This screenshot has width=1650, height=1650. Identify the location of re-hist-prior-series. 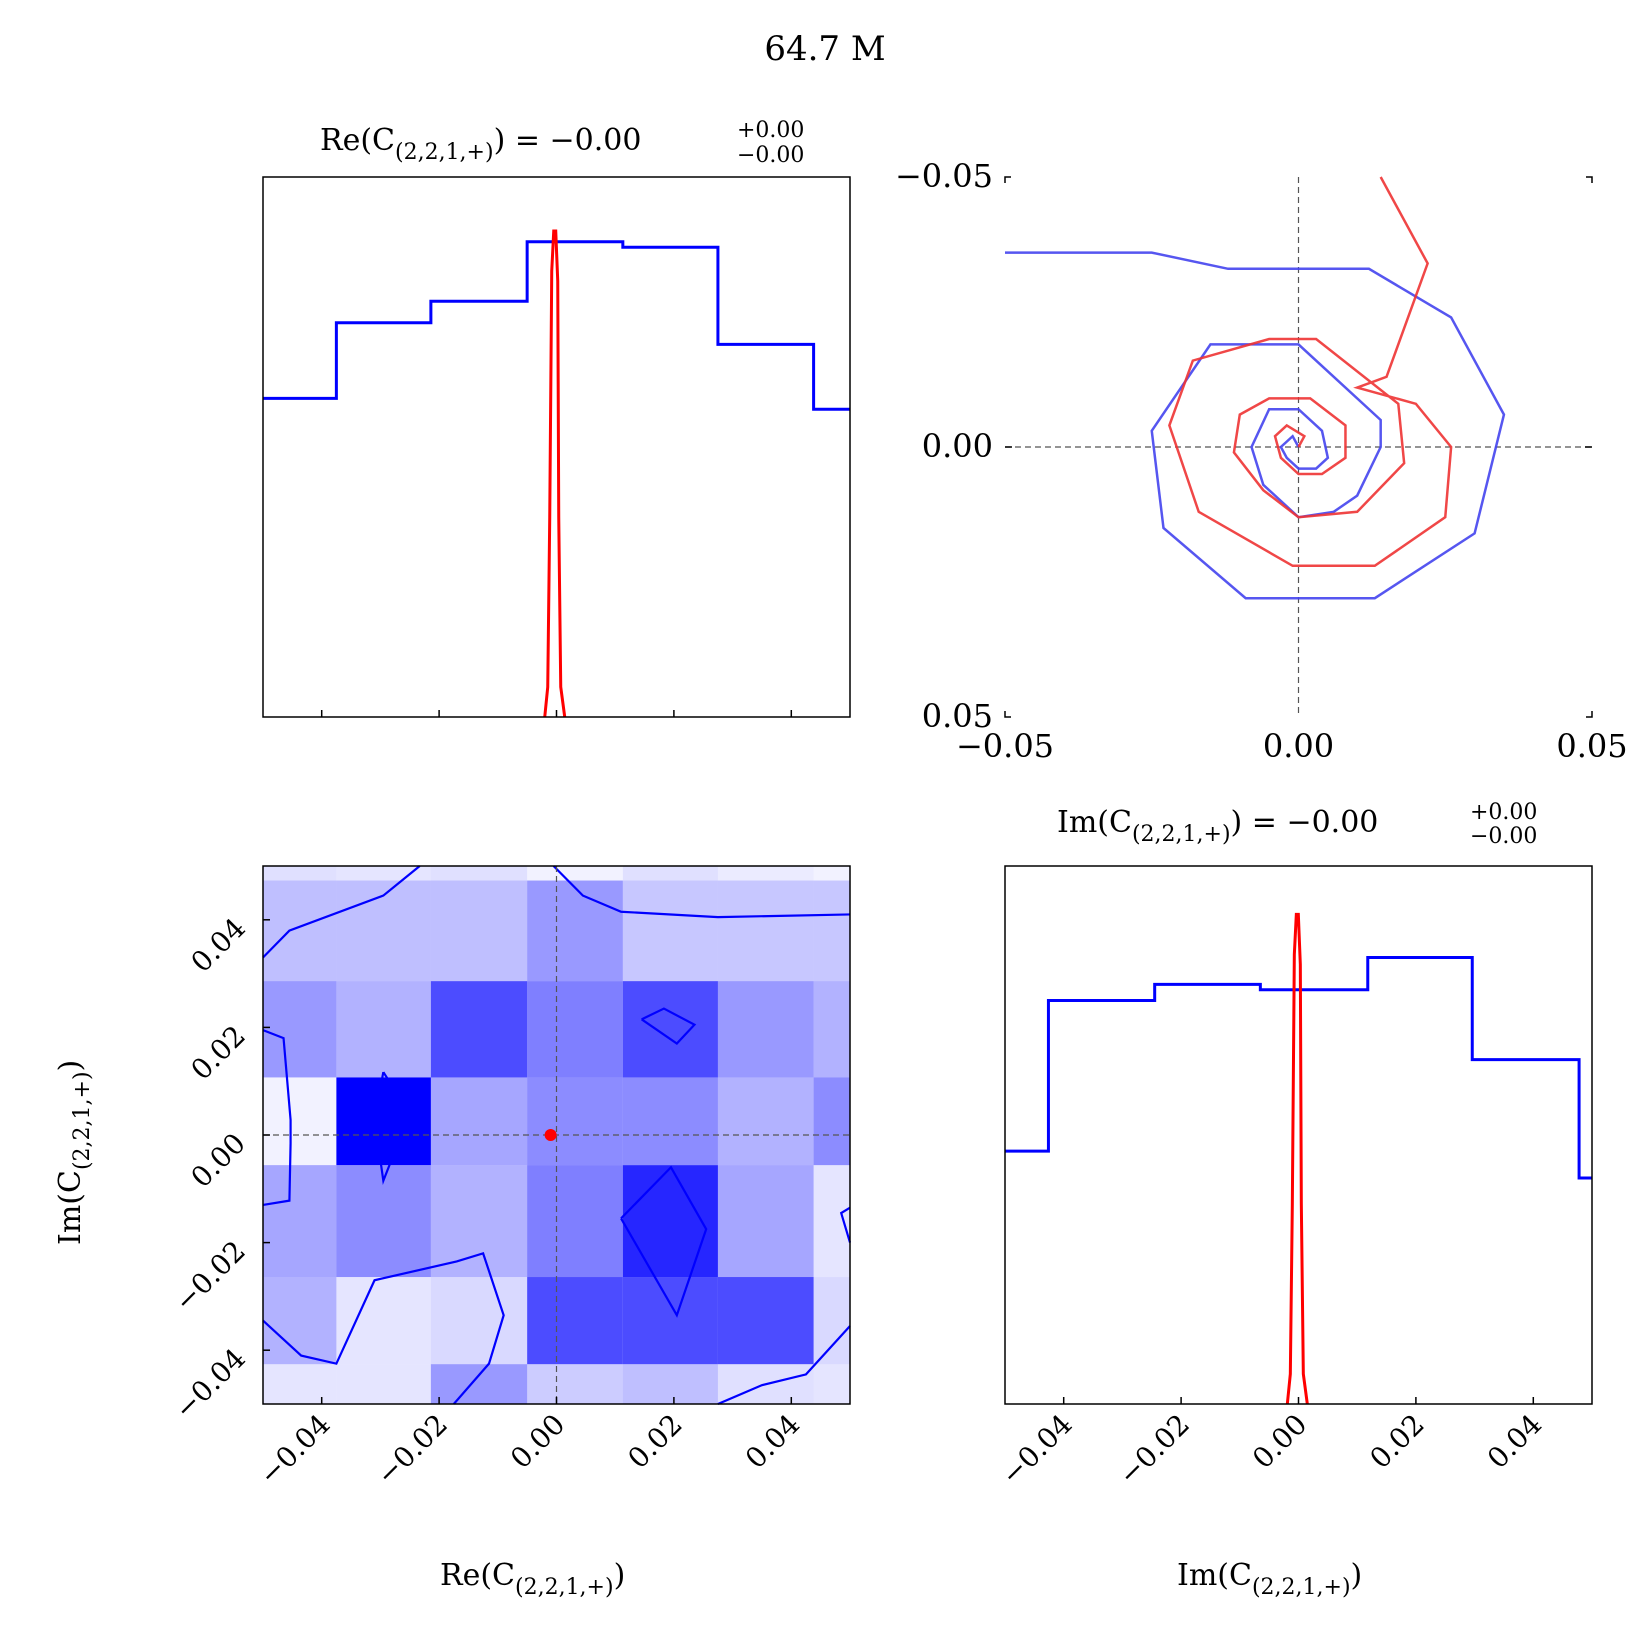
(556, 325).